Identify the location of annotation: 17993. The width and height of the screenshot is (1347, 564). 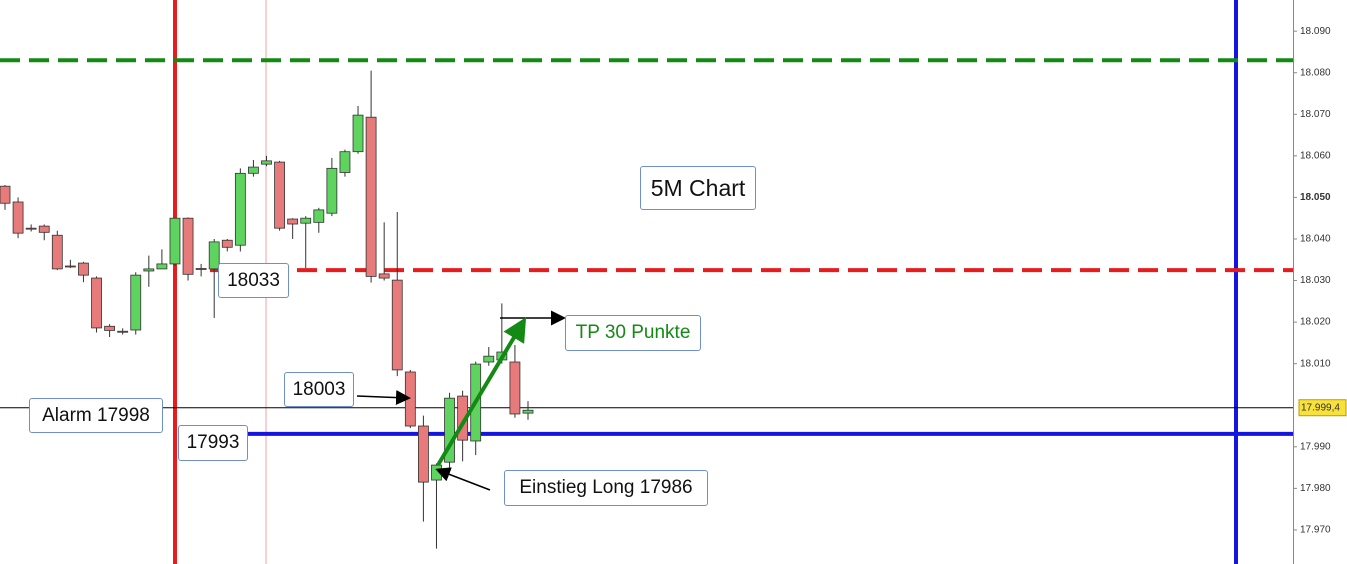
(213, 443).